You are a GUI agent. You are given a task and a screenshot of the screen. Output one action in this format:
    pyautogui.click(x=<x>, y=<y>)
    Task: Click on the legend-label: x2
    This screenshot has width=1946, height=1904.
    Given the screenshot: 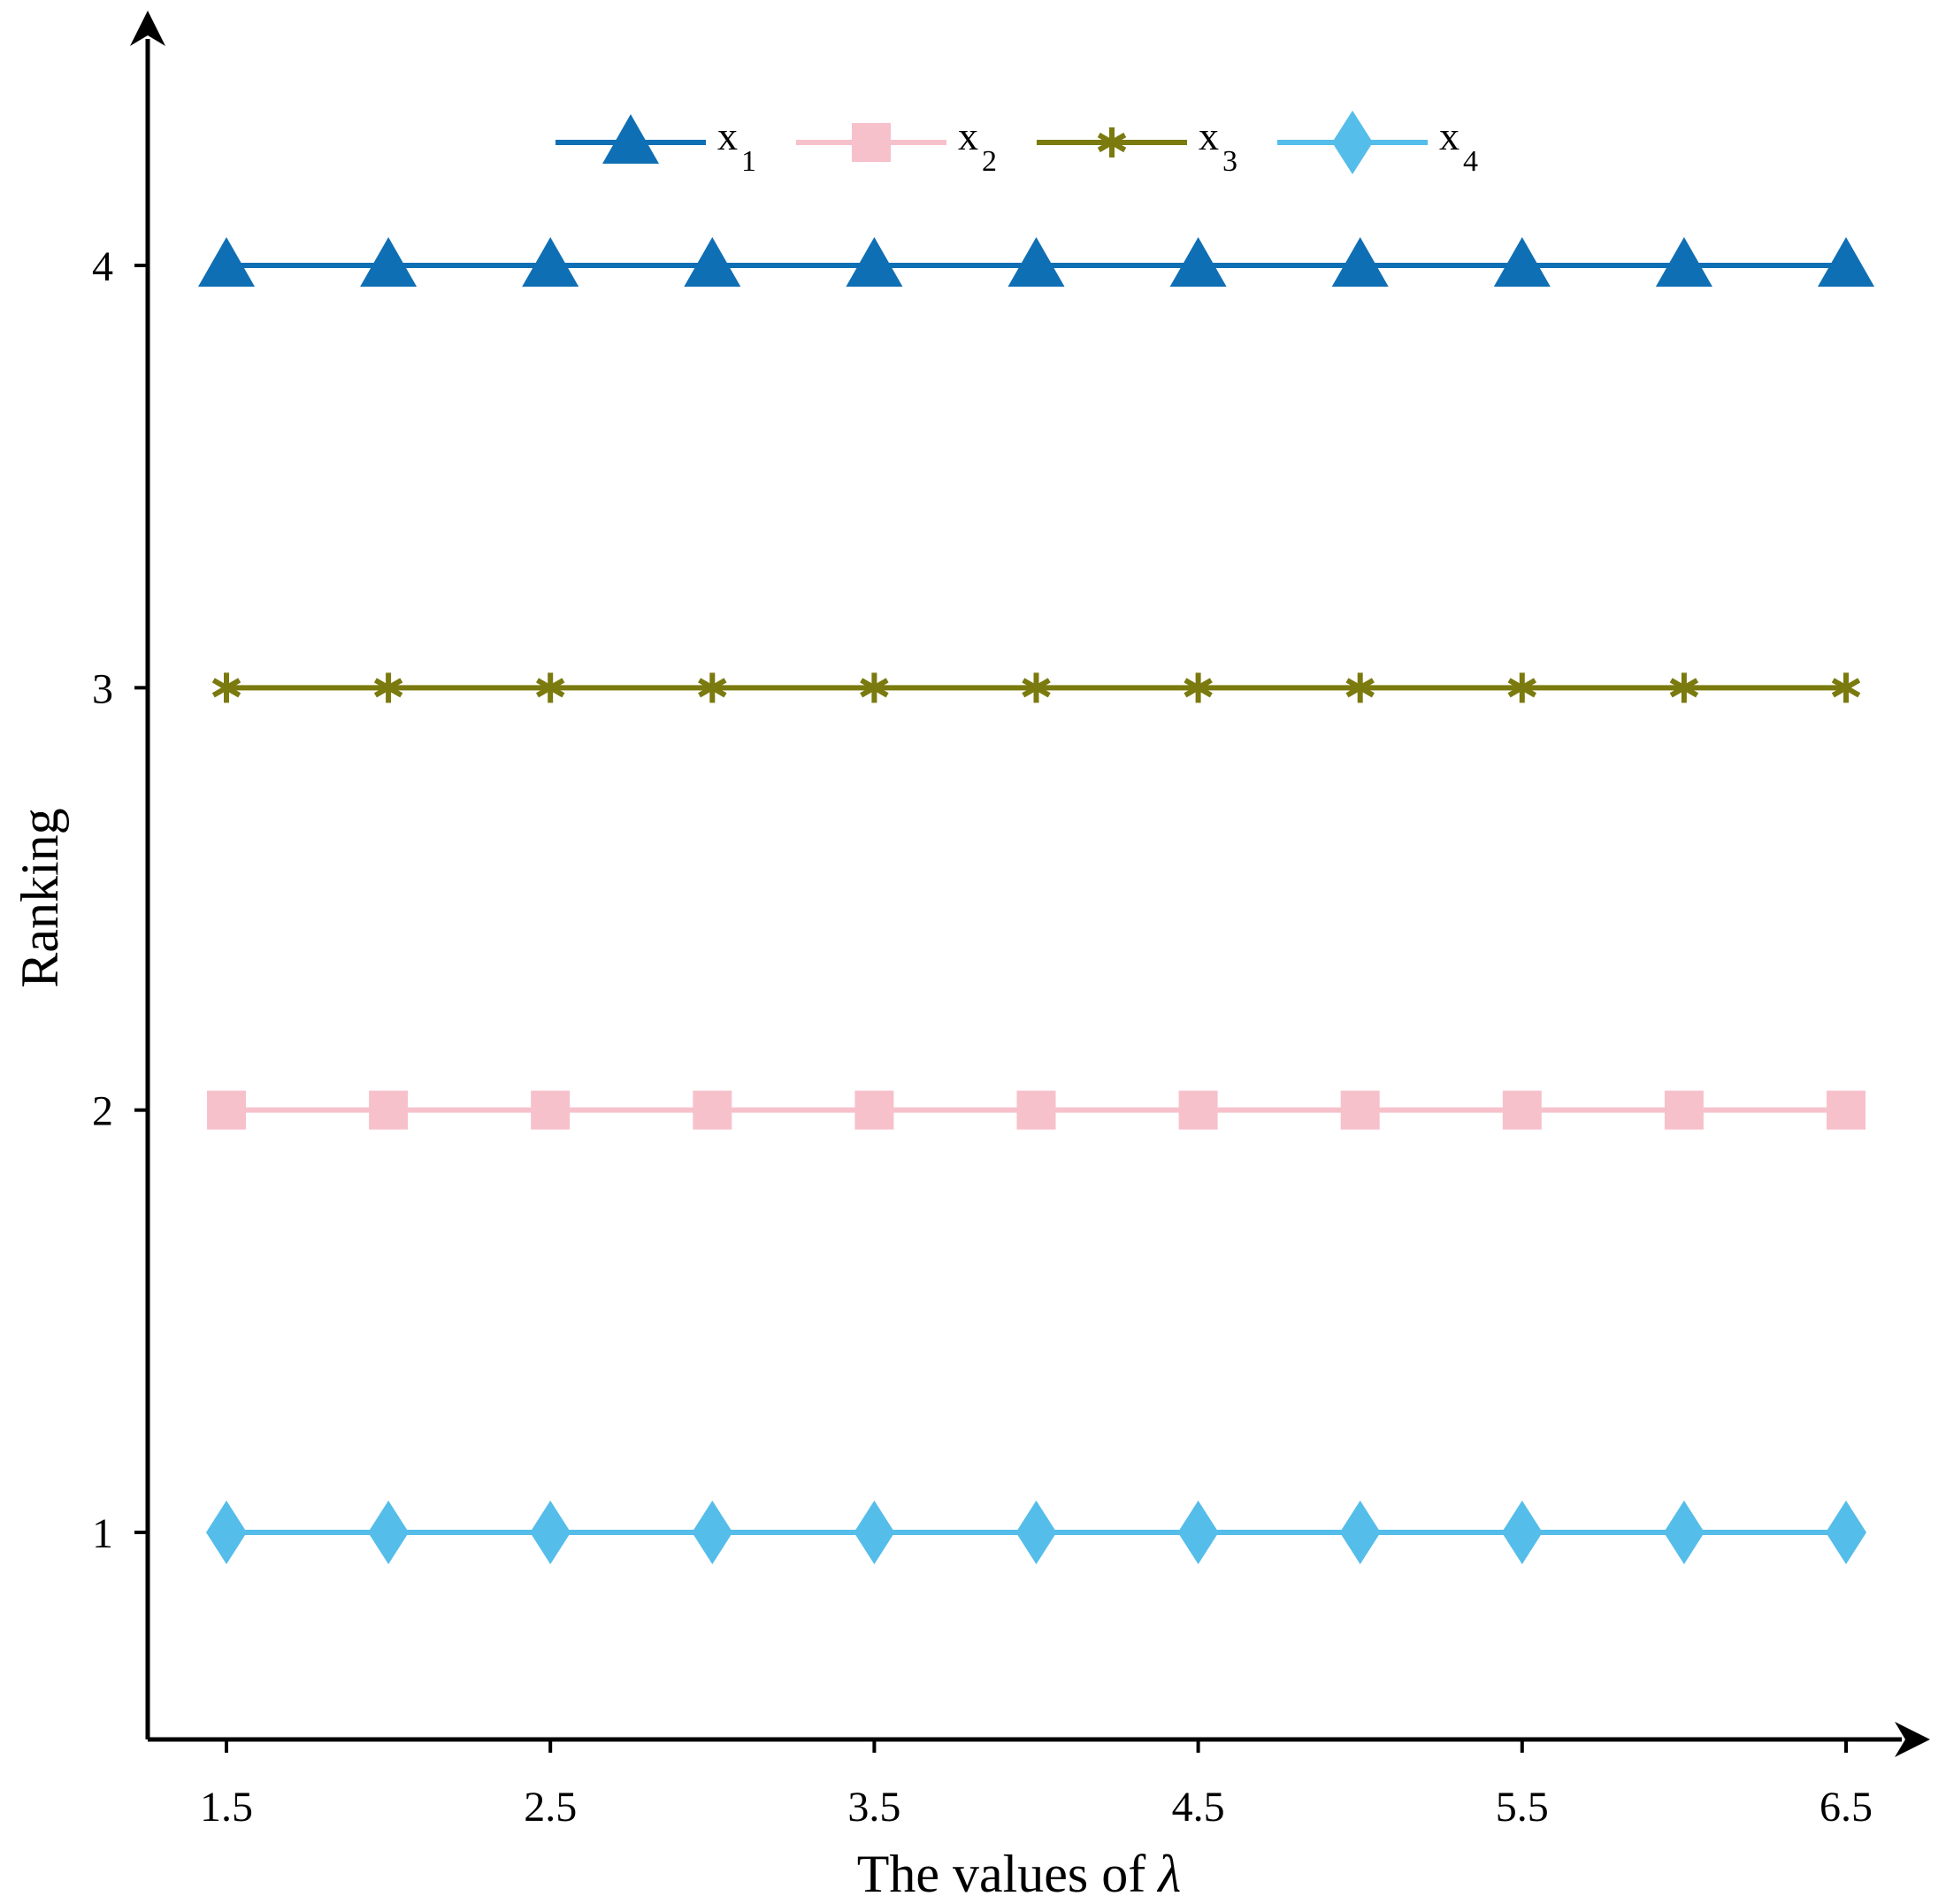 What is the action you would take?
    pyautogui.click(x=977, y=145)
    